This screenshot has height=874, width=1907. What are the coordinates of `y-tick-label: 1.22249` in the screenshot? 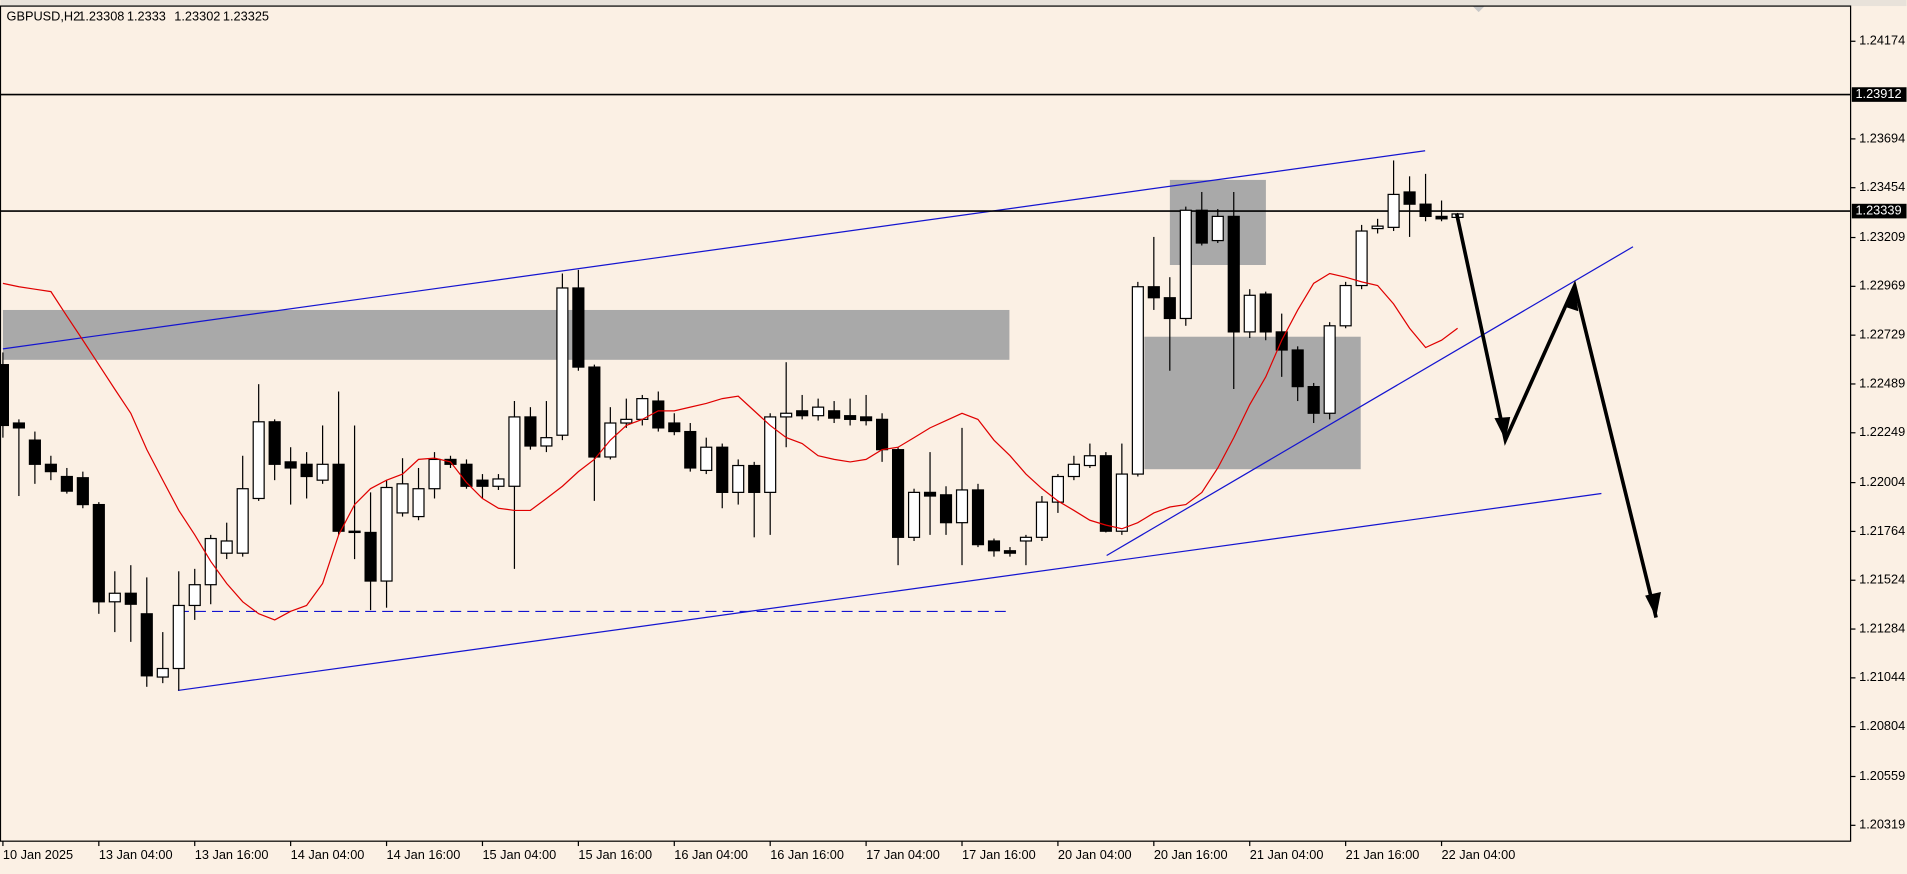 It's located at (1882, 431).